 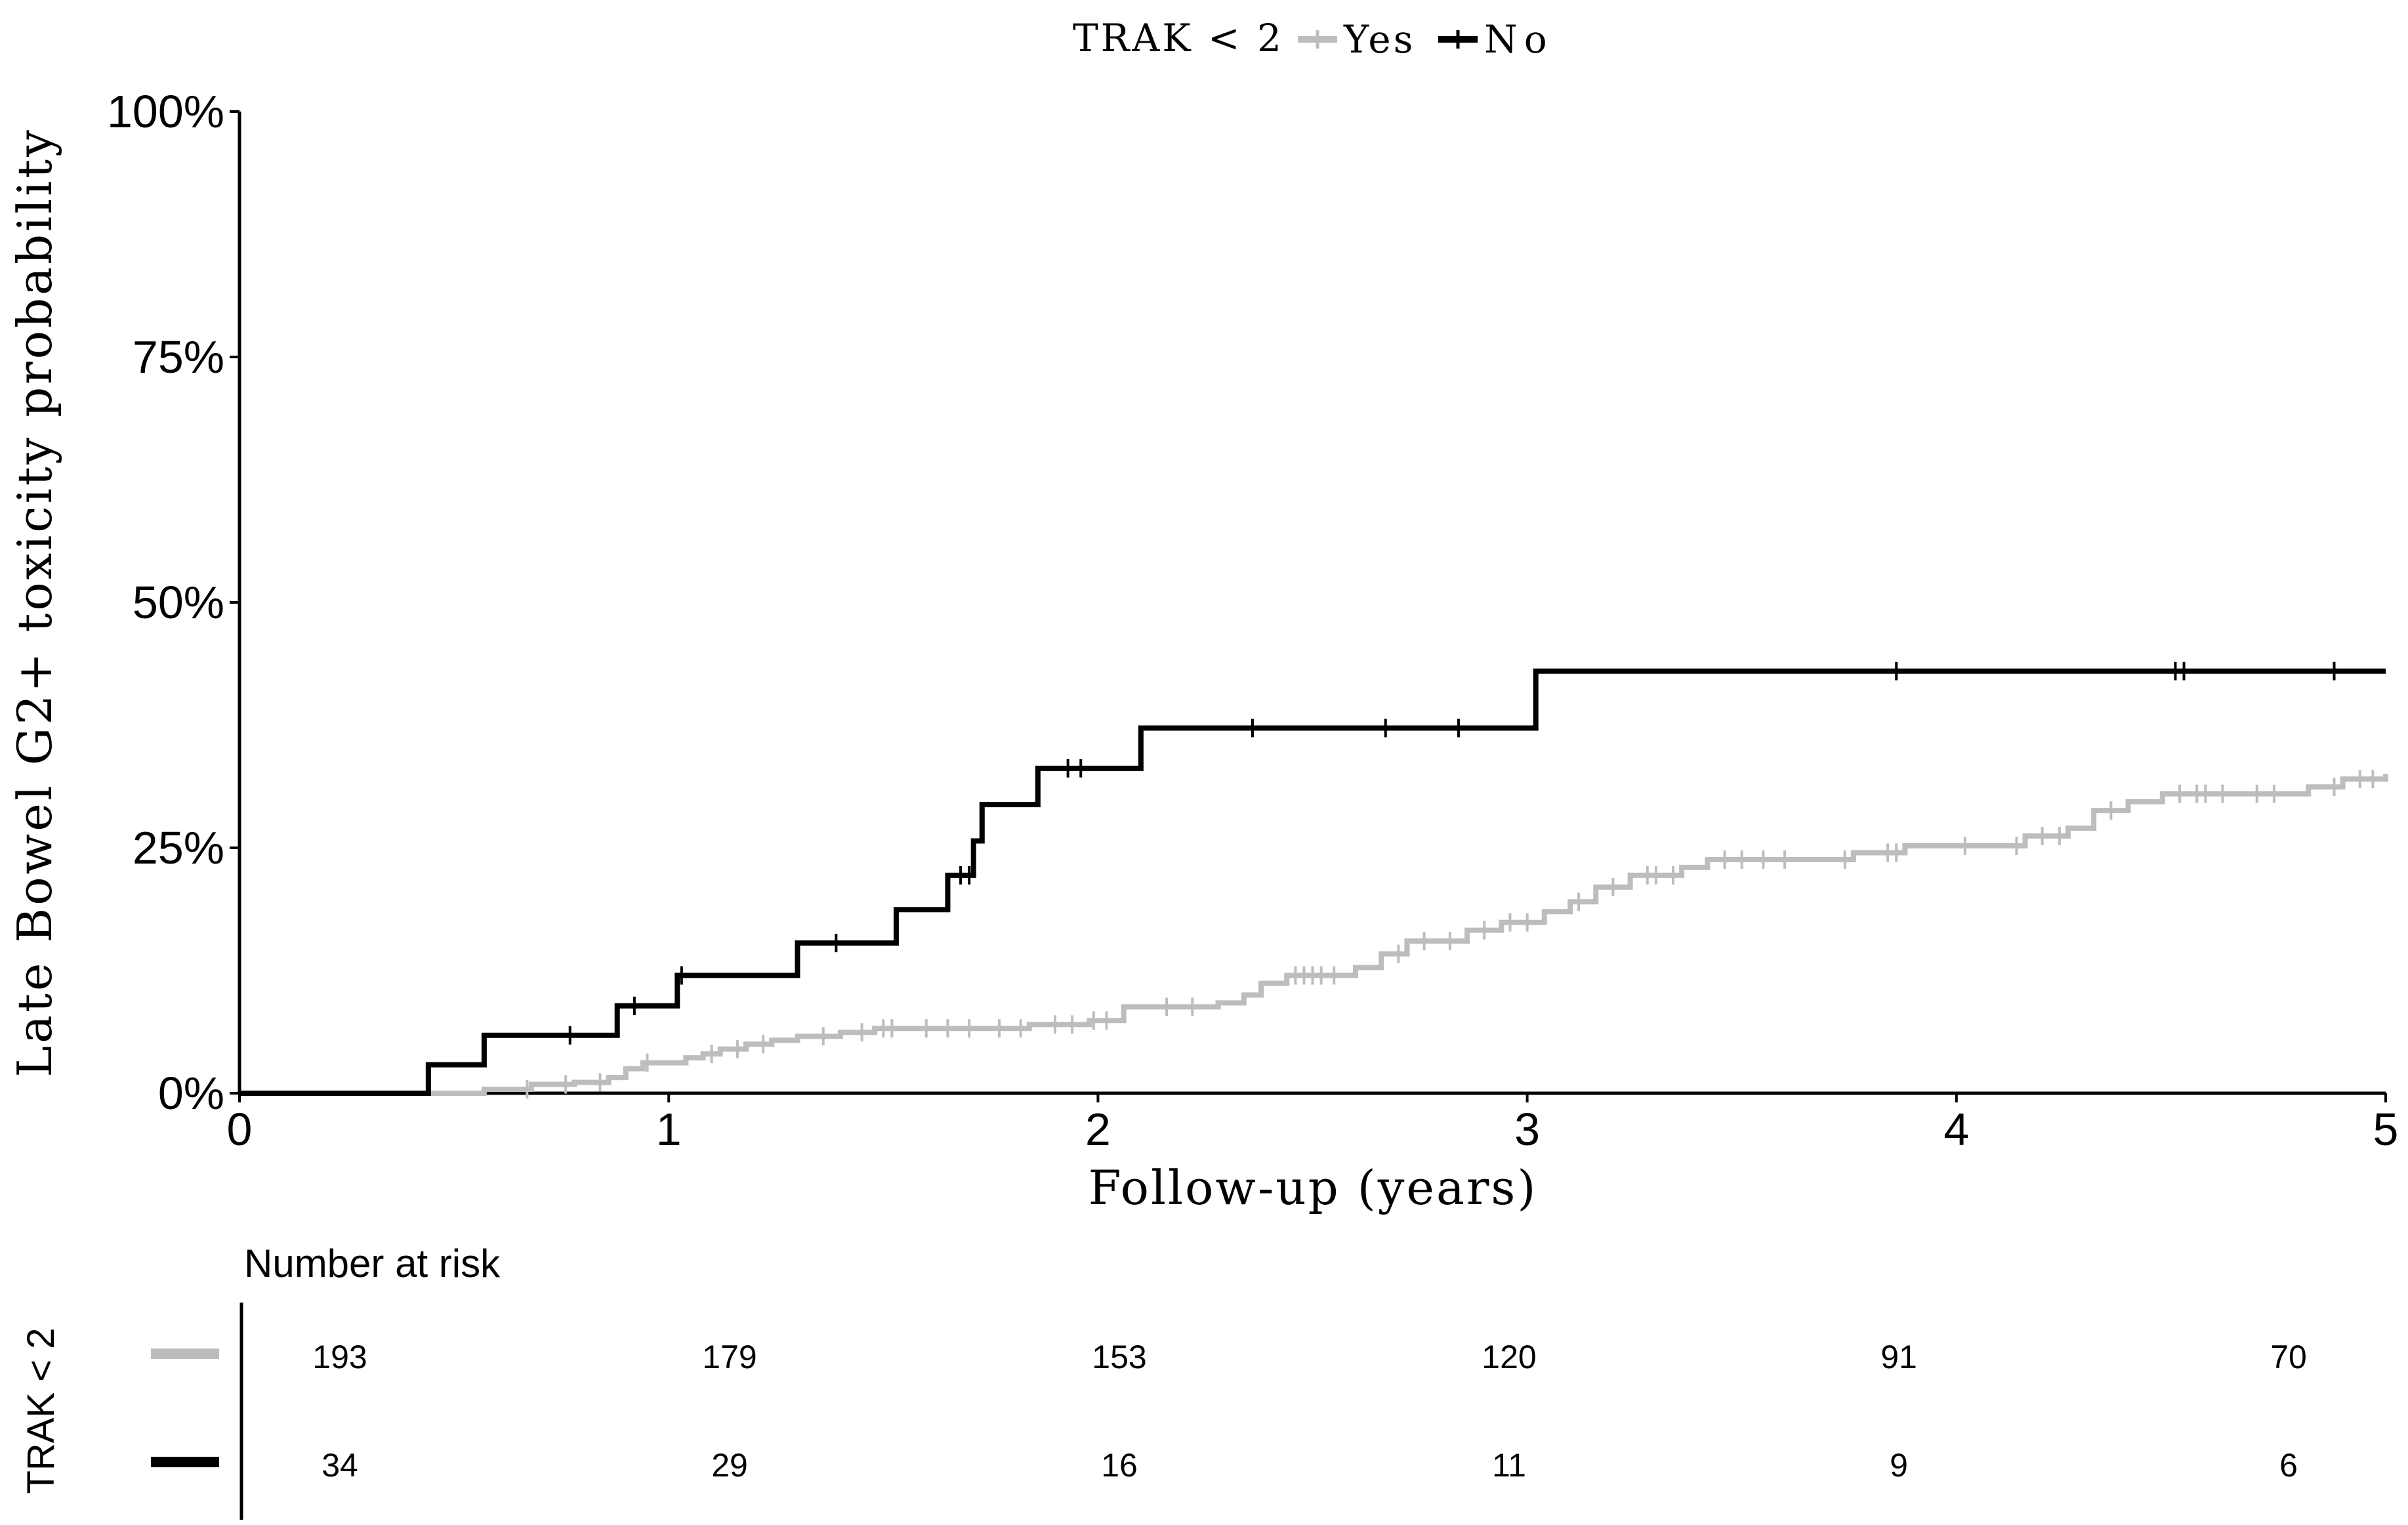 What do you see at coordinates (1119, 1466) in the screenshot?
I see `risk-count-no: 16` at bounding box center [1119, 1466].